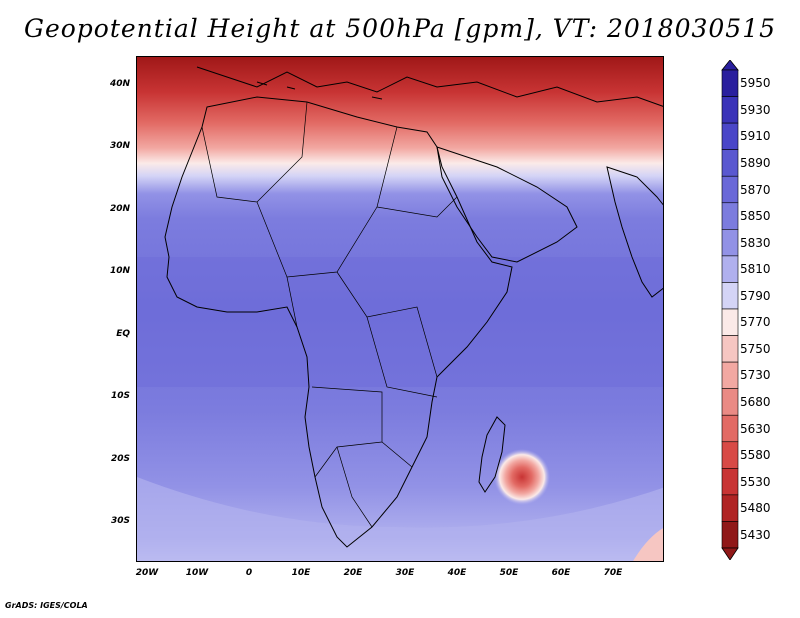 The image size is (800, 618). What do you see at coordinates (648, 544) in the screenshot?
I see `southern-ridge` at bounding box center [648, 544].